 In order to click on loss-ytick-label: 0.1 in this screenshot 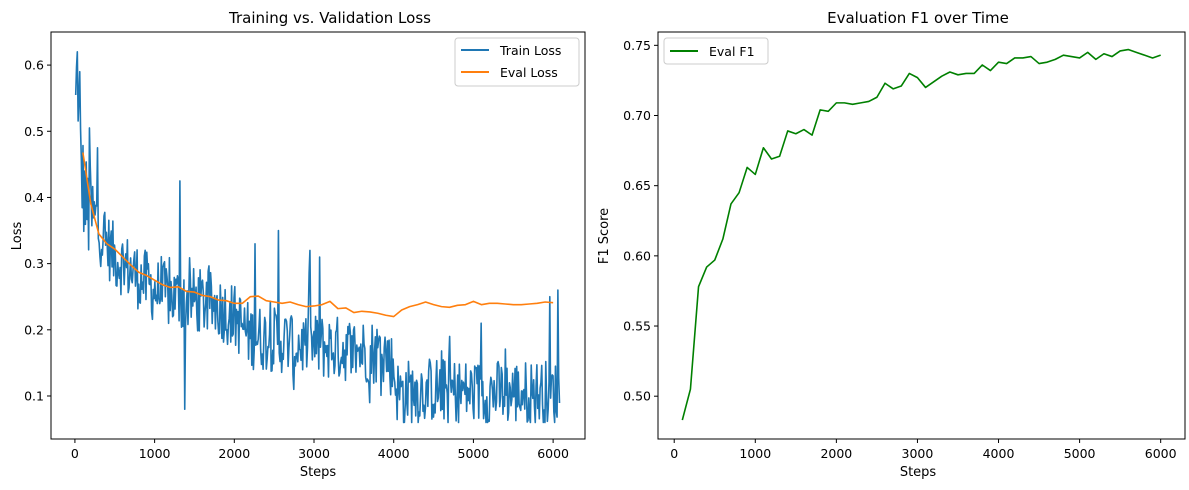, I will do `click(34, 395)`.